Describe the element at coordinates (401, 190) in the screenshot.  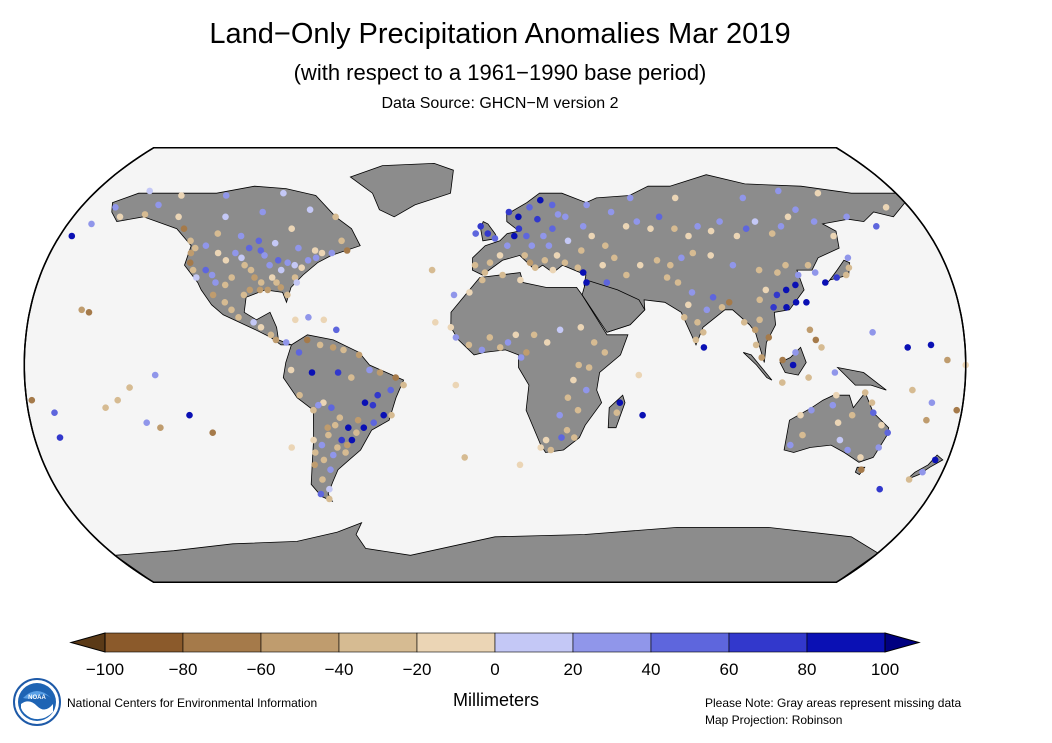
I see `greenland-land` at that location.